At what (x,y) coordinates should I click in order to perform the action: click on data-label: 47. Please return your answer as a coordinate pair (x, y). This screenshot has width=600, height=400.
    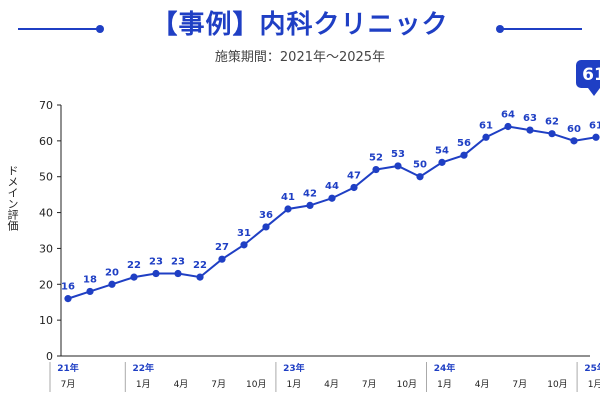
    Looking at the image, I should click on (354, 175).